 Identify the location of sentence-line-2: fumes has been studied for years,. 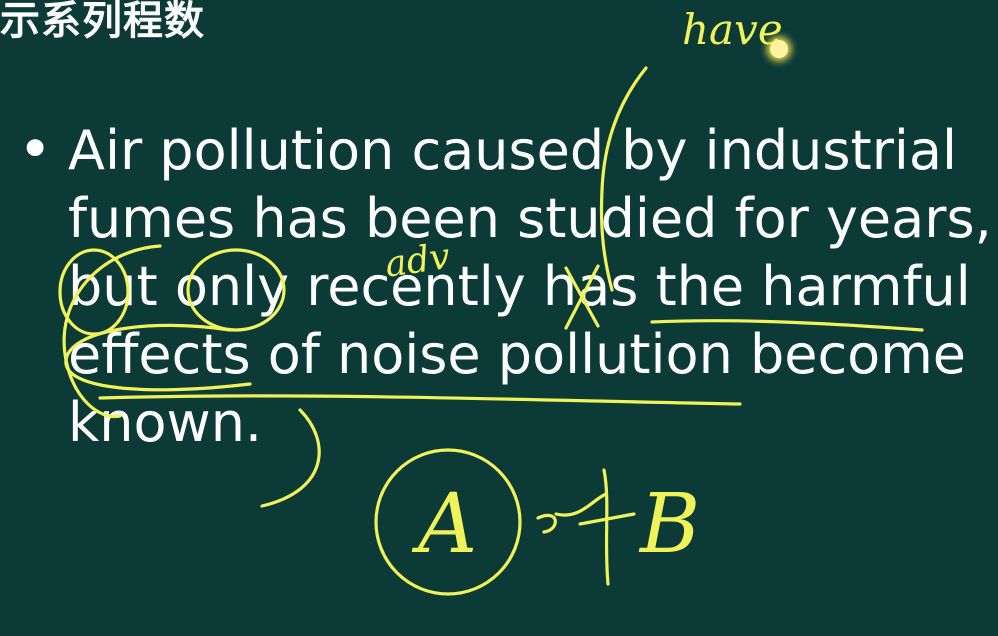
(530, 218).